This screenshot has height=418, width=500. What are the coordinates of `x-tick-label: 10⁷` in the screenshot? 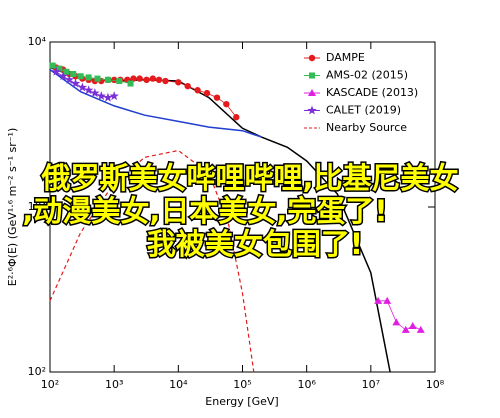 It's located at (371, 384).